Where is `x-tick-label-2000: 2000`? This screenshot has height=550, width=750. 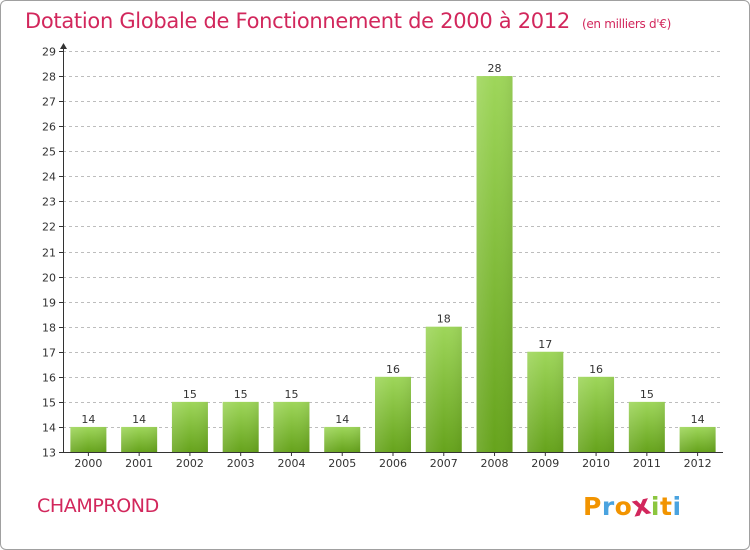 x-tick-label-2000: 2000 is located at coordinates (88, 463).